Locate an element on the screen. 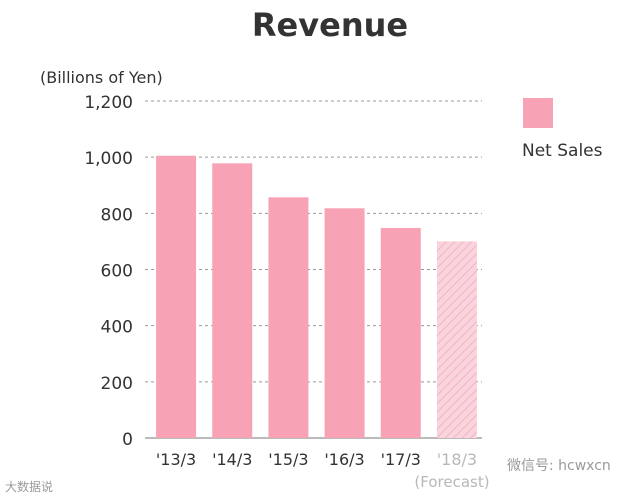  legend: Net Sales is located at coordinates (562, 129).